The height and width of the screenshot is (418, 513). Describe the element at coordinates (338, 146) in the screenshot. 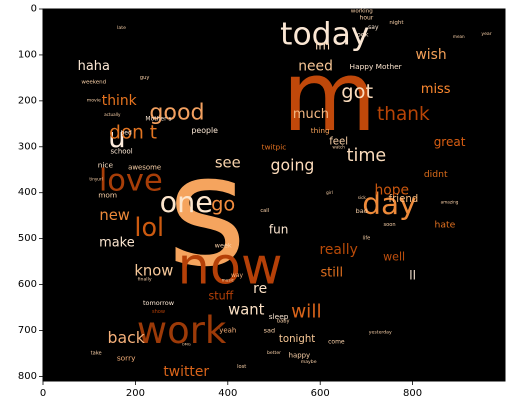

I see `word-watch: watch` at that location.